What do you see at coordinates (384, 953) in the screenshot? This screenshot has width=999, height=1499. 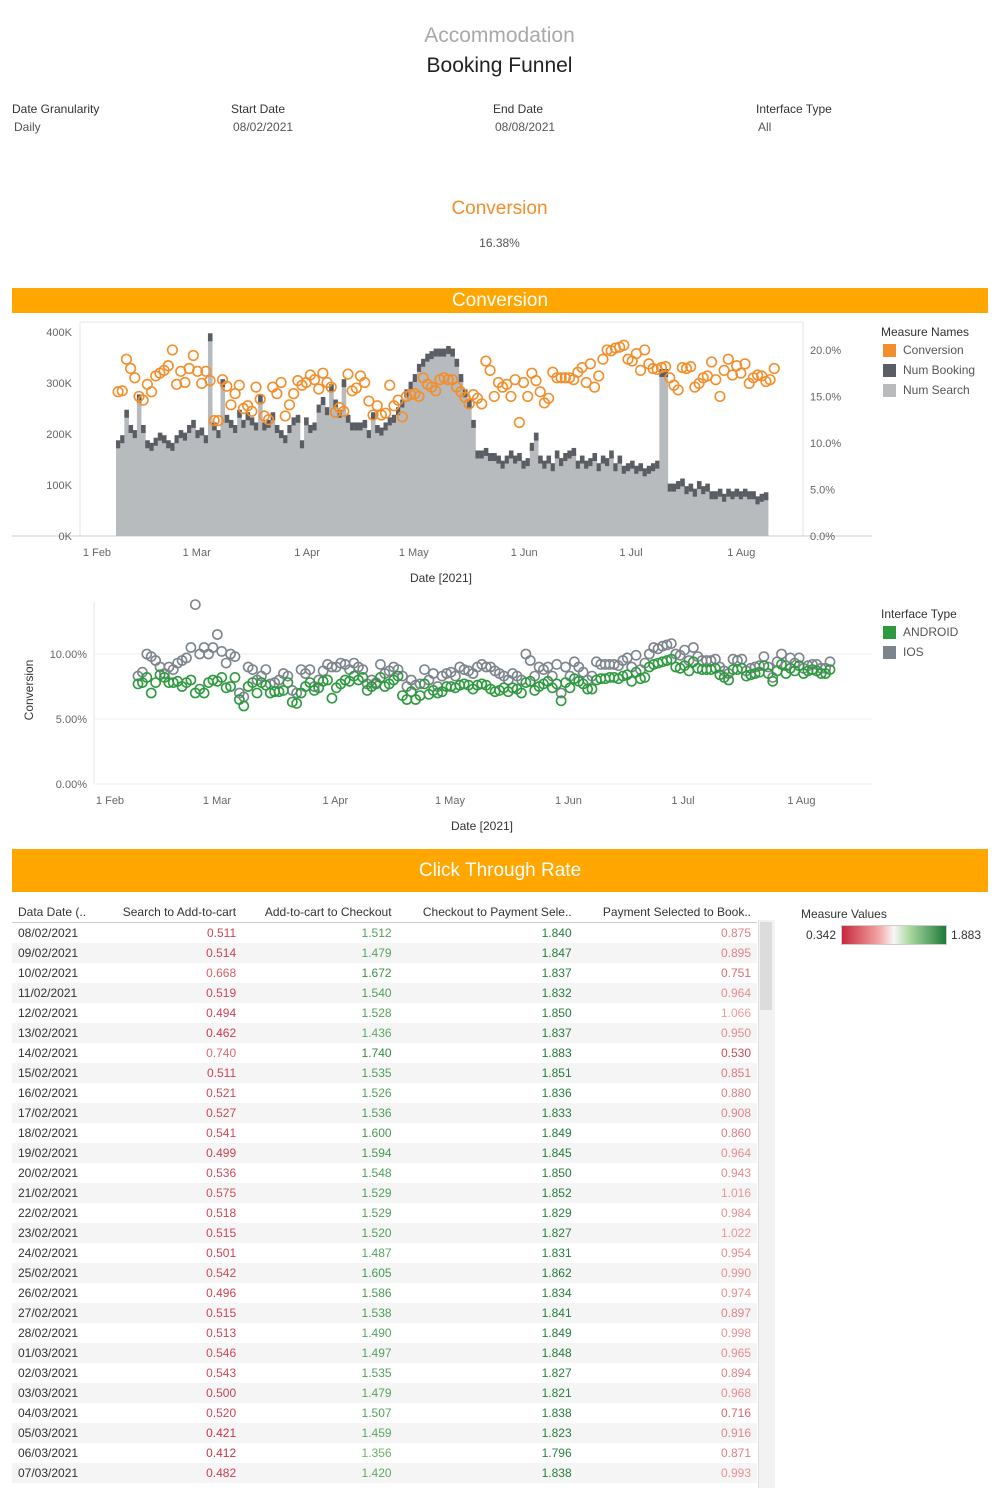 I see `table-row: 09/02/2021 0.514 1.479 1.847 0.895` at bounding box center [384, 953].